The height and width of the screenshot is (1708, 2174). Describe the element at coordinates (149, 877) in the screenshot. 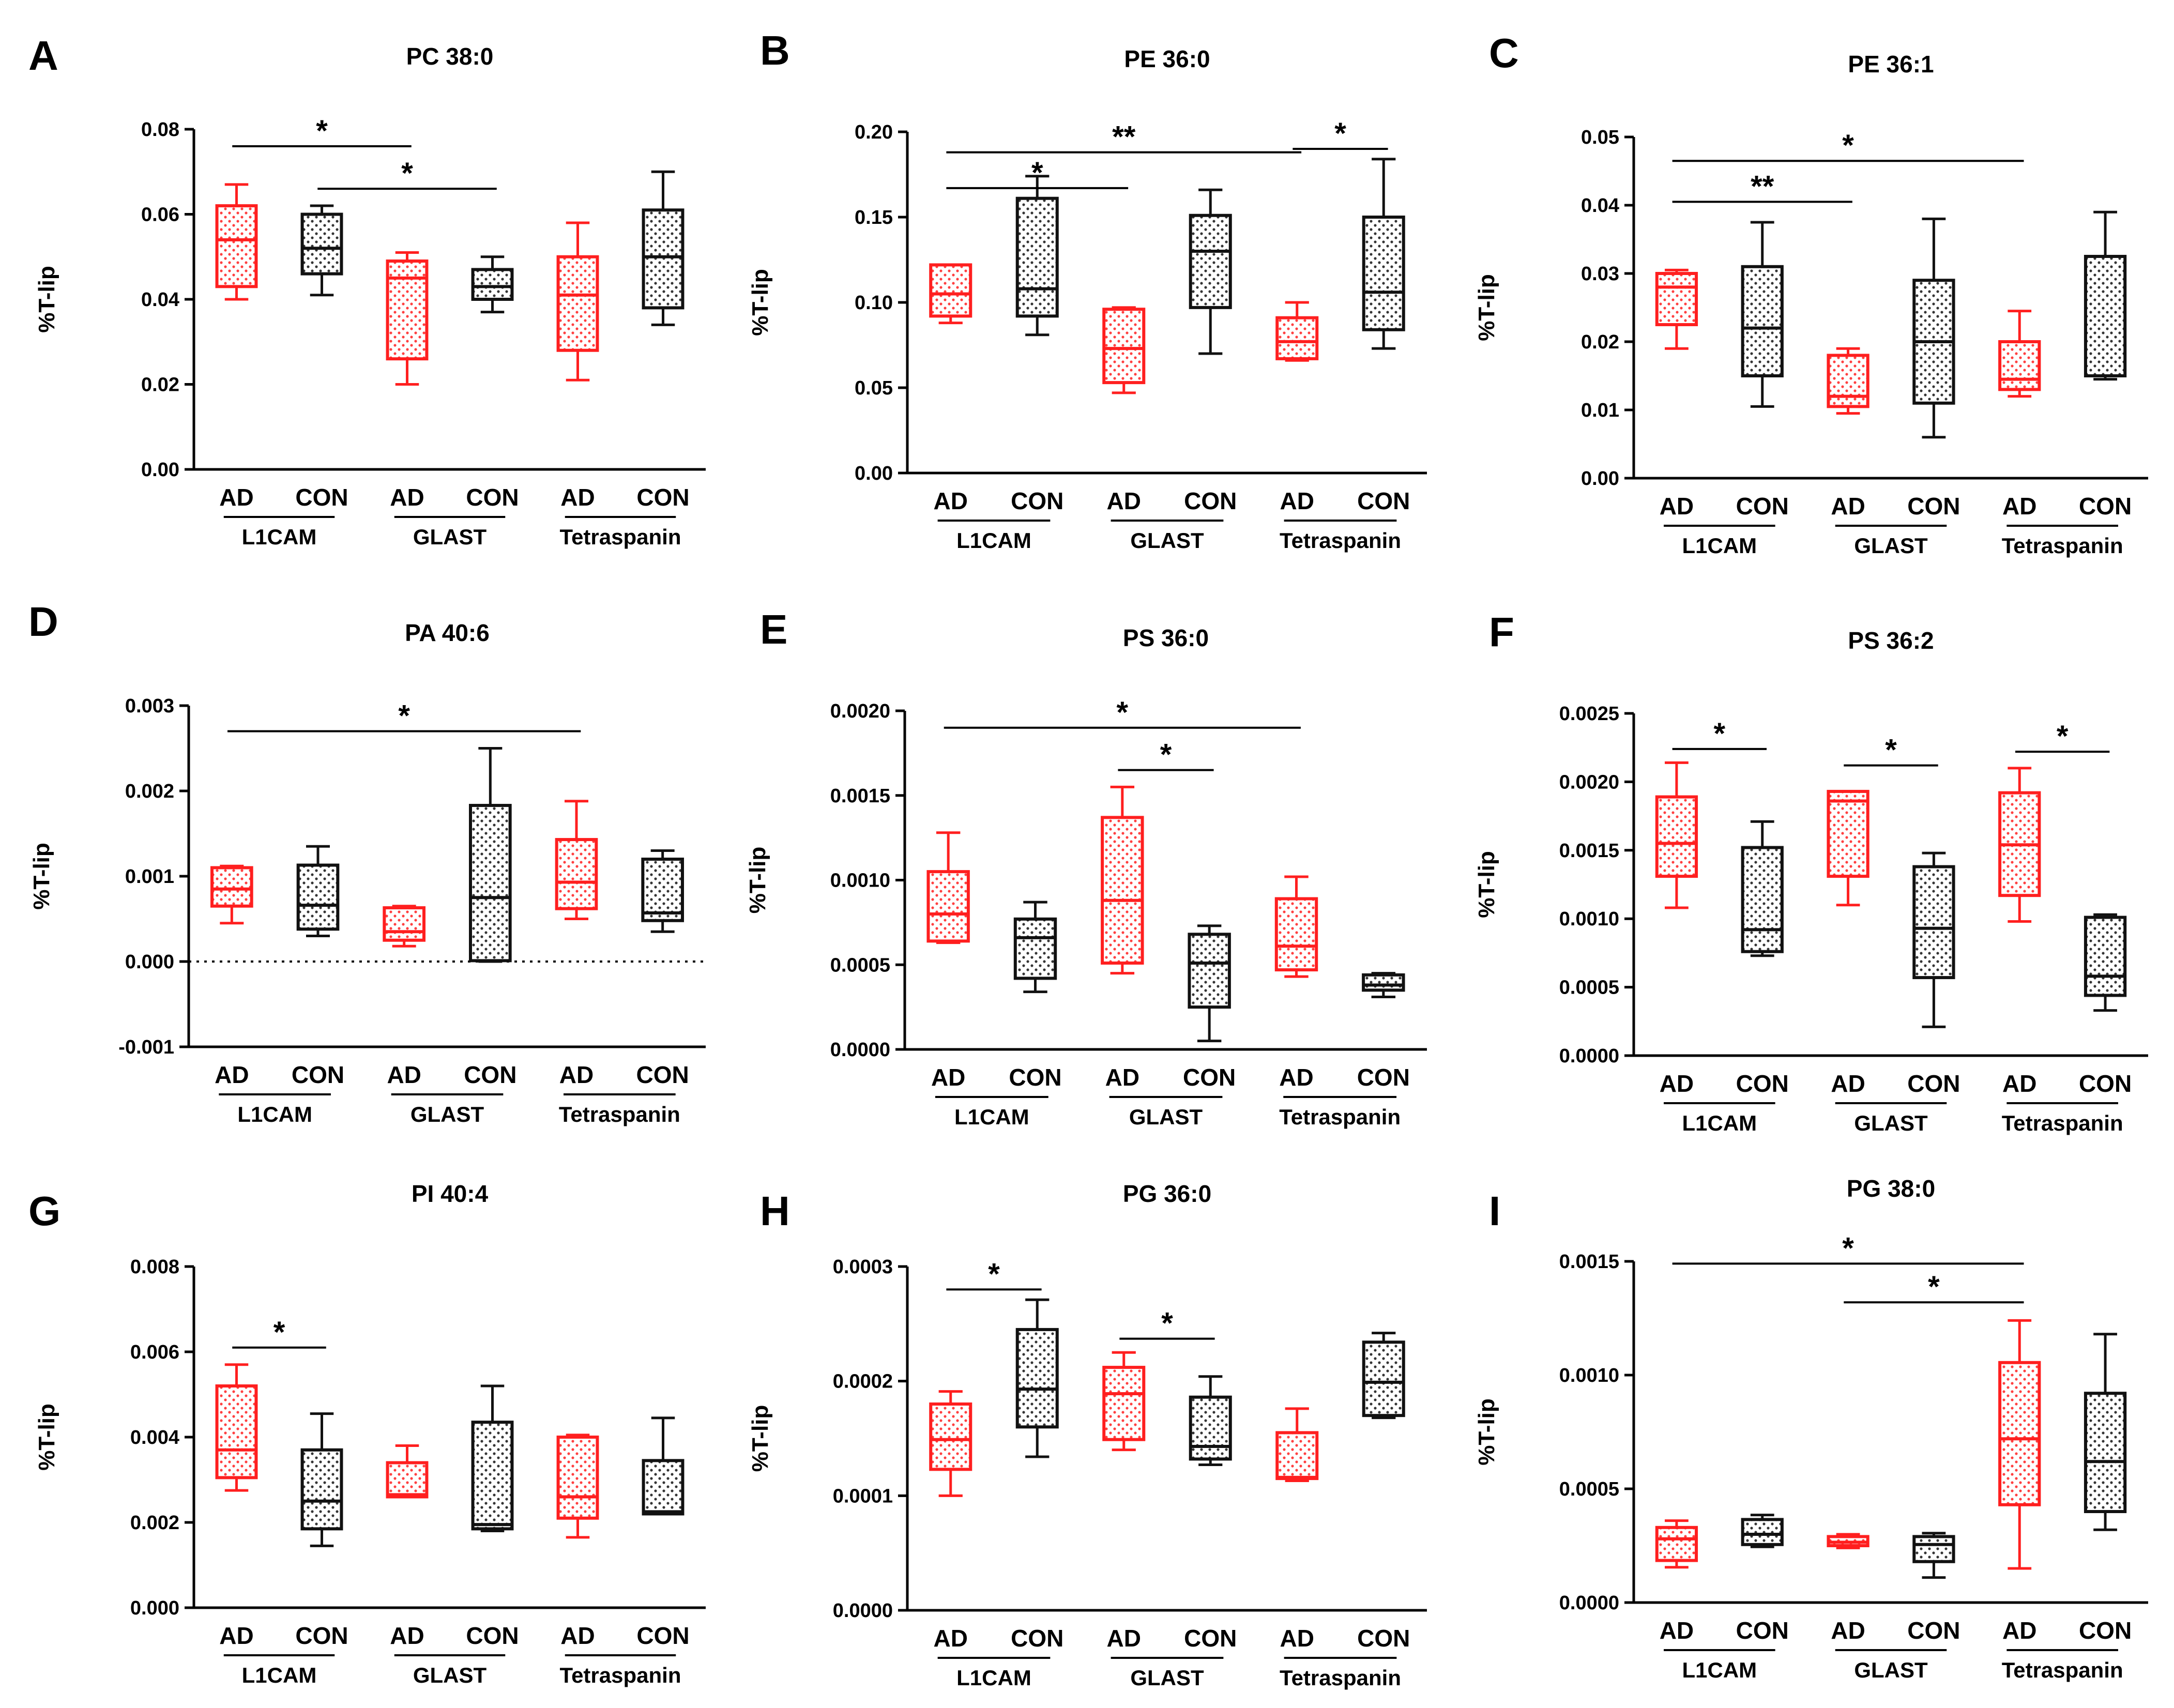

I see `y-tick-label: 0.001` at that location.